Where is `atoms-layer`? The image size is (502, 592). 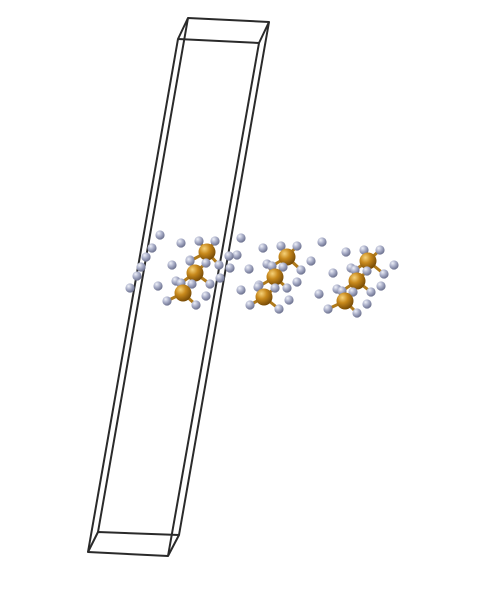 atoms-layer is located at coordinates (262, 274).